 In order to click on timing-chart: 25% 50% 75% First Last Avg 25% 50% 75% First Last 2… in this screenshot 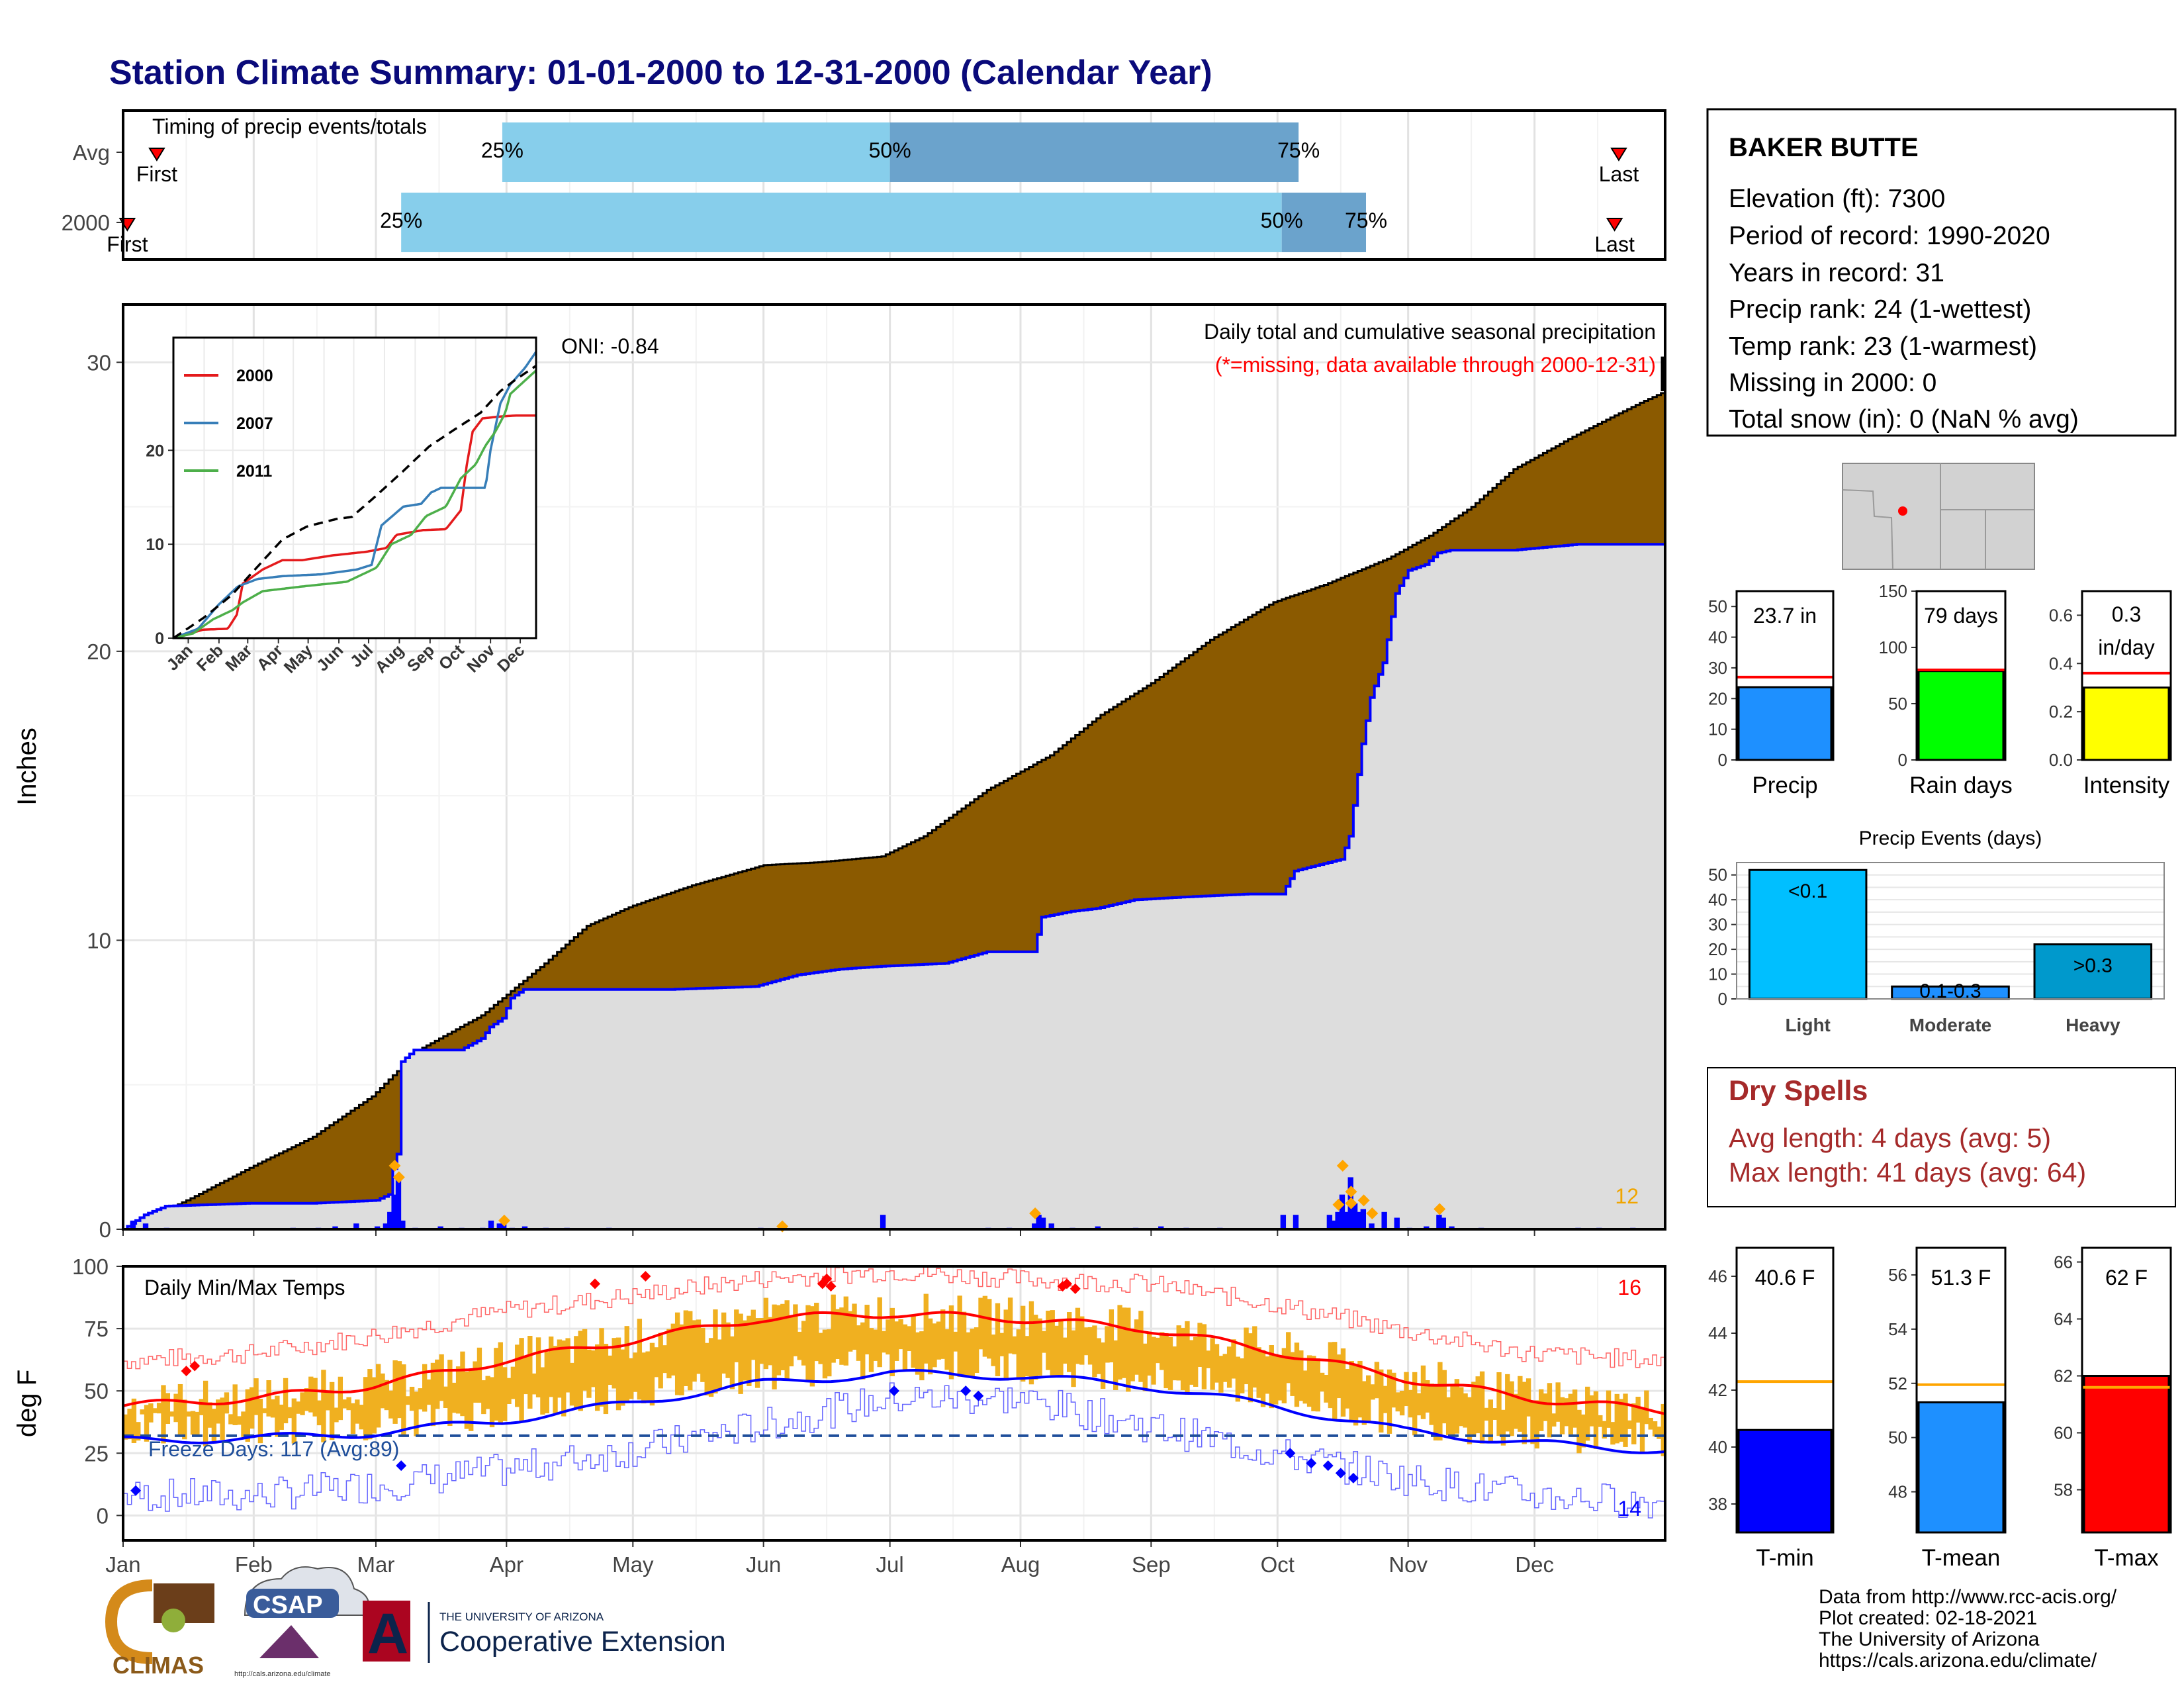, I will do `click(864, 185)`.